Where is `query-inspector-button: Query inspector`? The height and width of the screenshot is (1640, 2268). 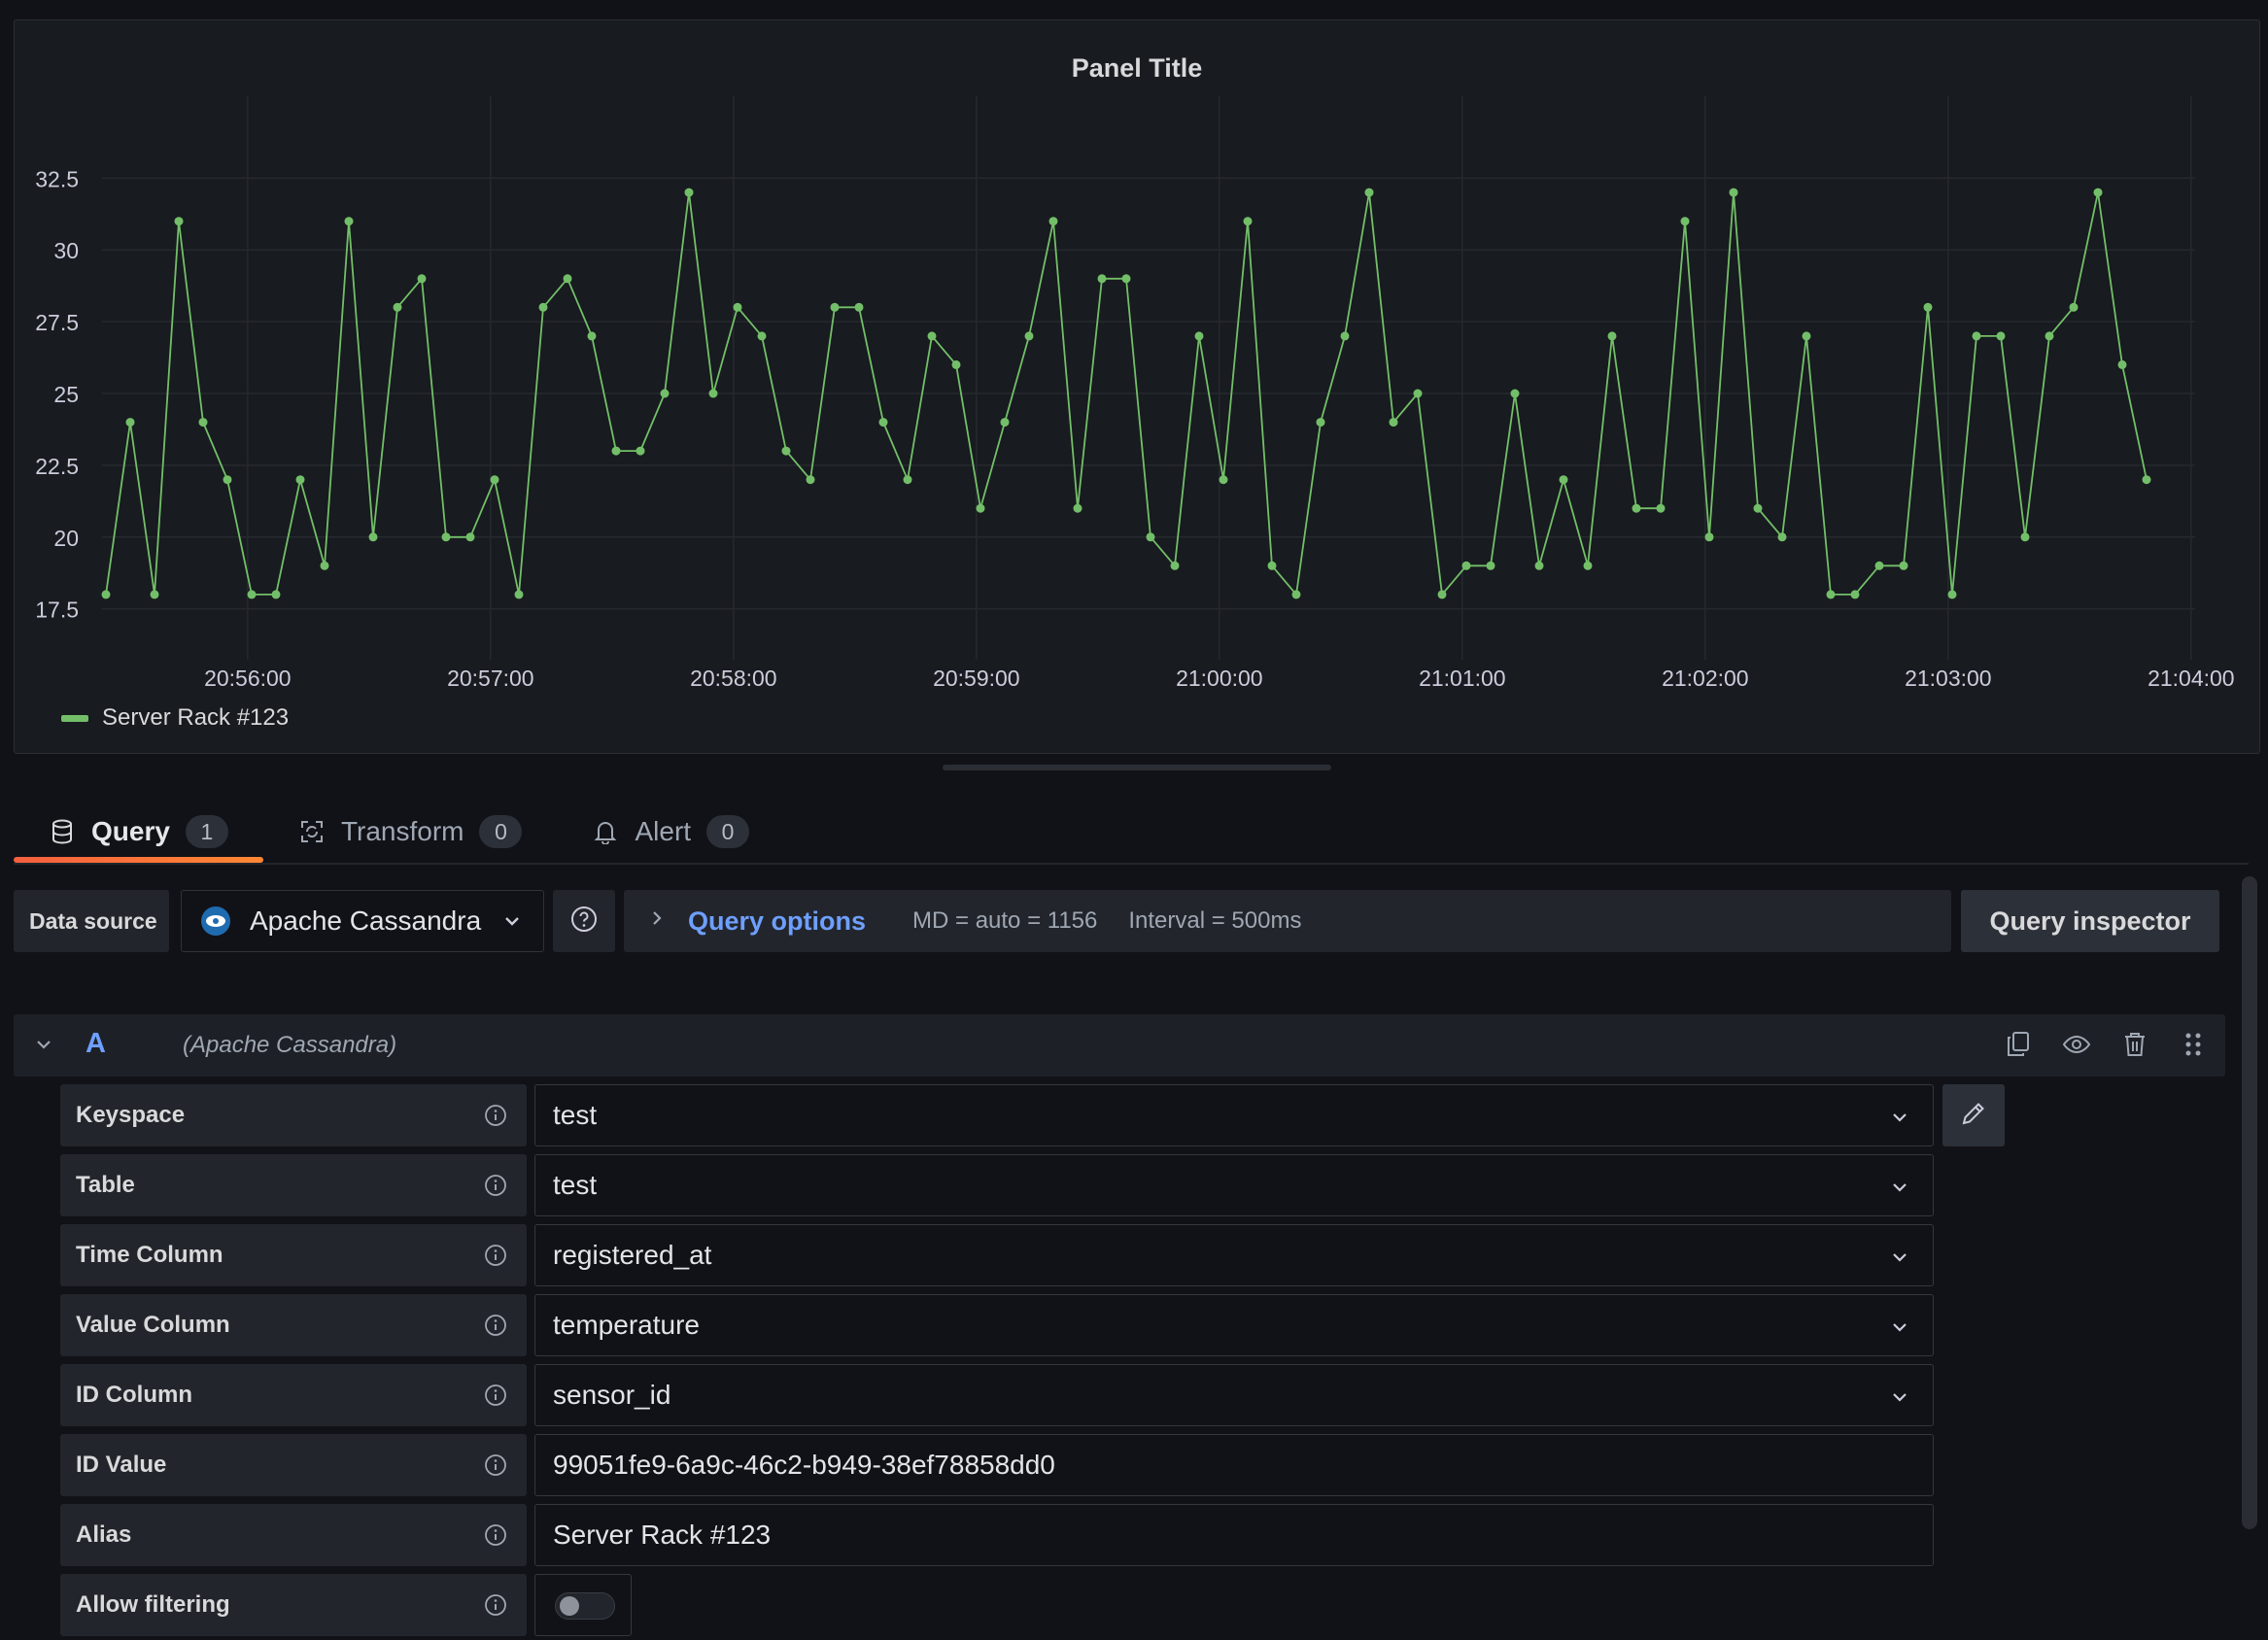 query-inspector-button: Query inspector is located at coordinates (2090, 921).